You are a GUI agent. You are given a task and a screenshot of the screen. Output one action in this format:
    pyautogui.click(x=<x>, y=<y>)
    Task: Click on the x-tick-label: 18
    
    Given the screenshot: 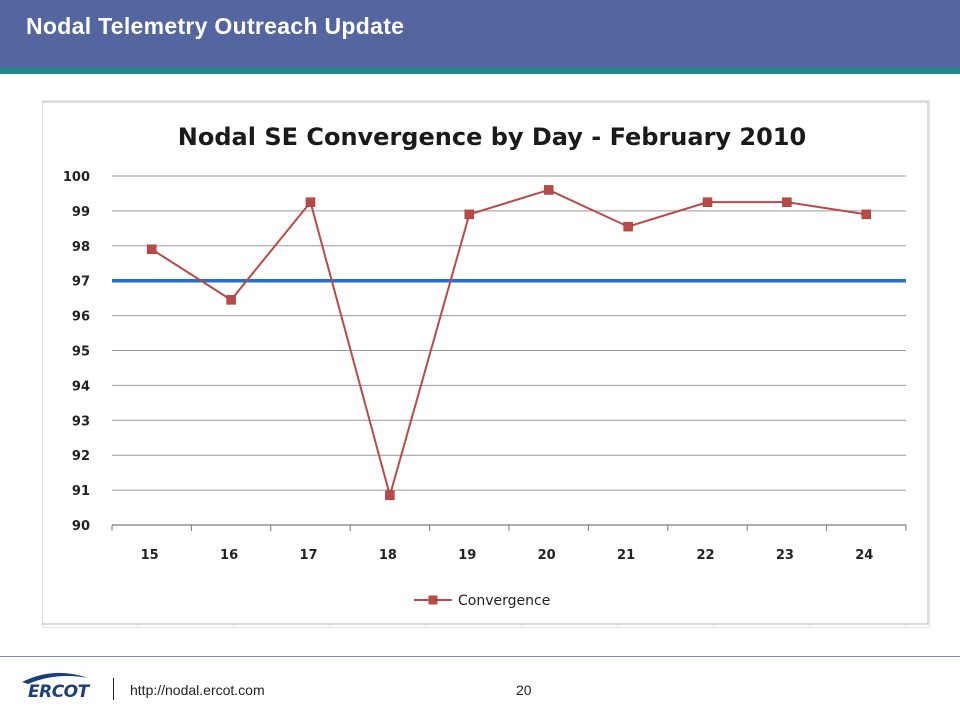 What is the action you would take?
    pyautogui.click(x=388, y=555)
    